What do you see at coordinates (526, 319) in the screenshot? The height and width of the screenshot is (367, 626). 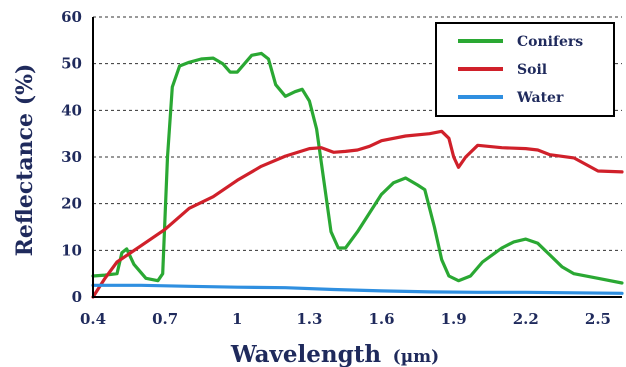 I see `x-tick-label: 2.2` at bounding box center [526, 319].